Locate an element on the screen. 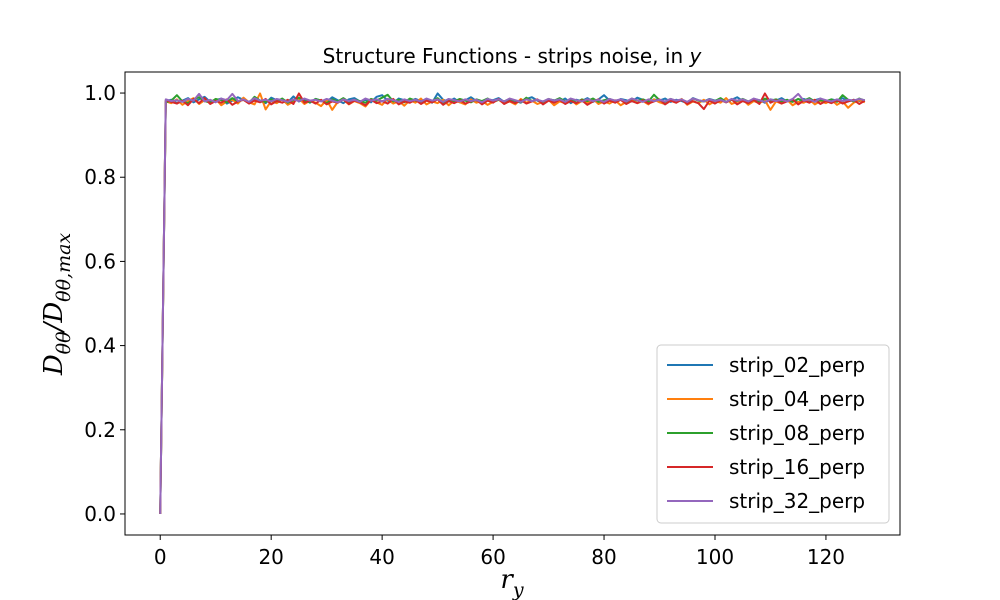  x-tick-label: 100 is located at coordinates (715, 557).